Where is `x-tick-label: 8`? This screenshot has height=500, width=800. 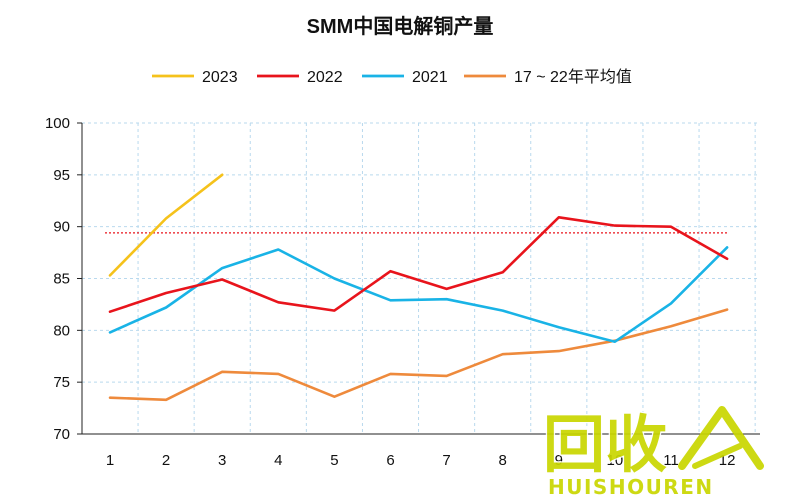 x-tick-label: 8 is located at coordinates (503, 460).